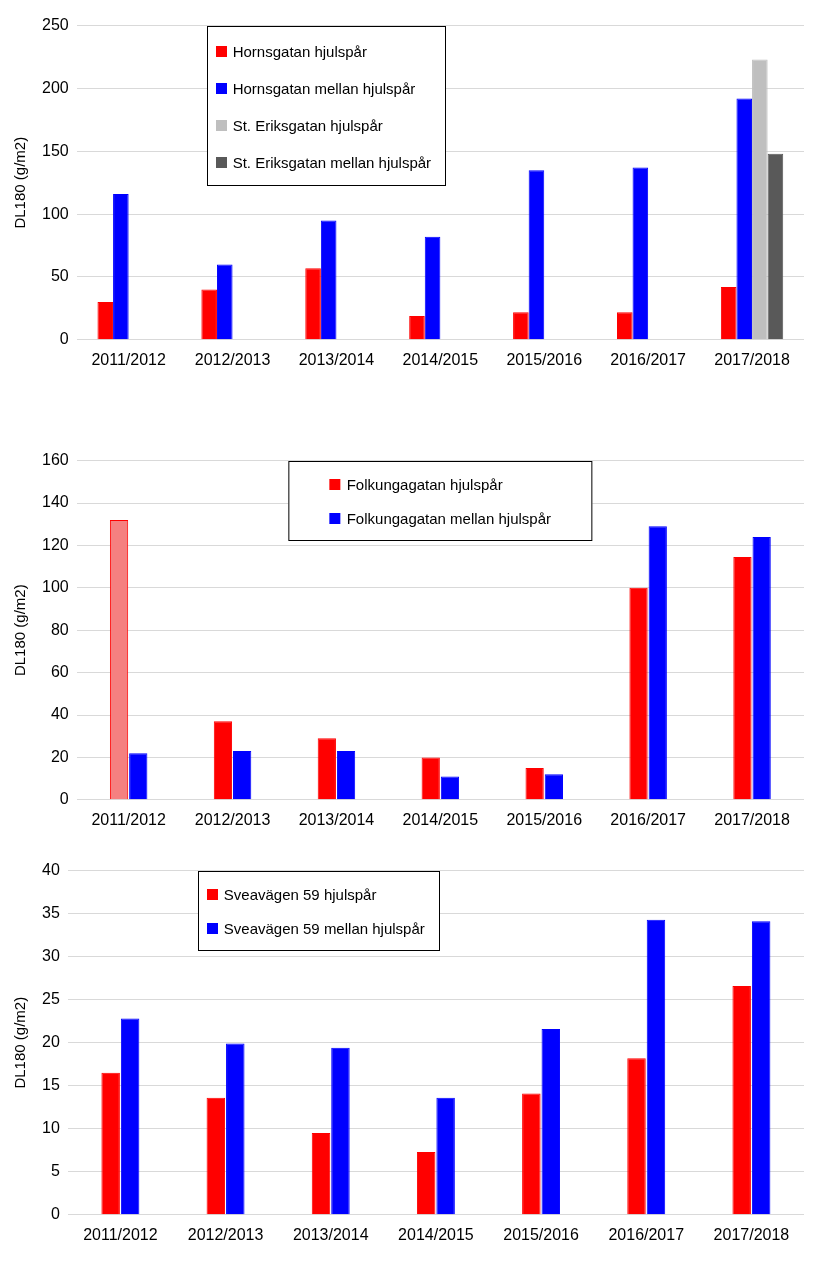  I want to click on y-tick-label: 160, so click(55, 460).